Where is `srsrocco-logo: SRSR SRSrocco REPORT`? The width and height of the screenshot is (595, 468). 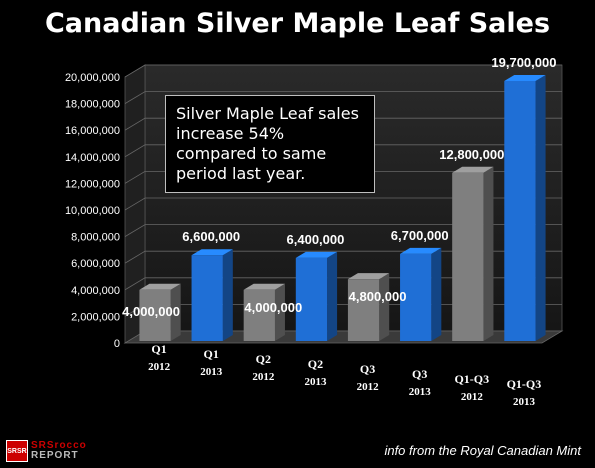
srsrocco-logo: SRSR SRSrocco REPORT is located at coordinates (46, 451).